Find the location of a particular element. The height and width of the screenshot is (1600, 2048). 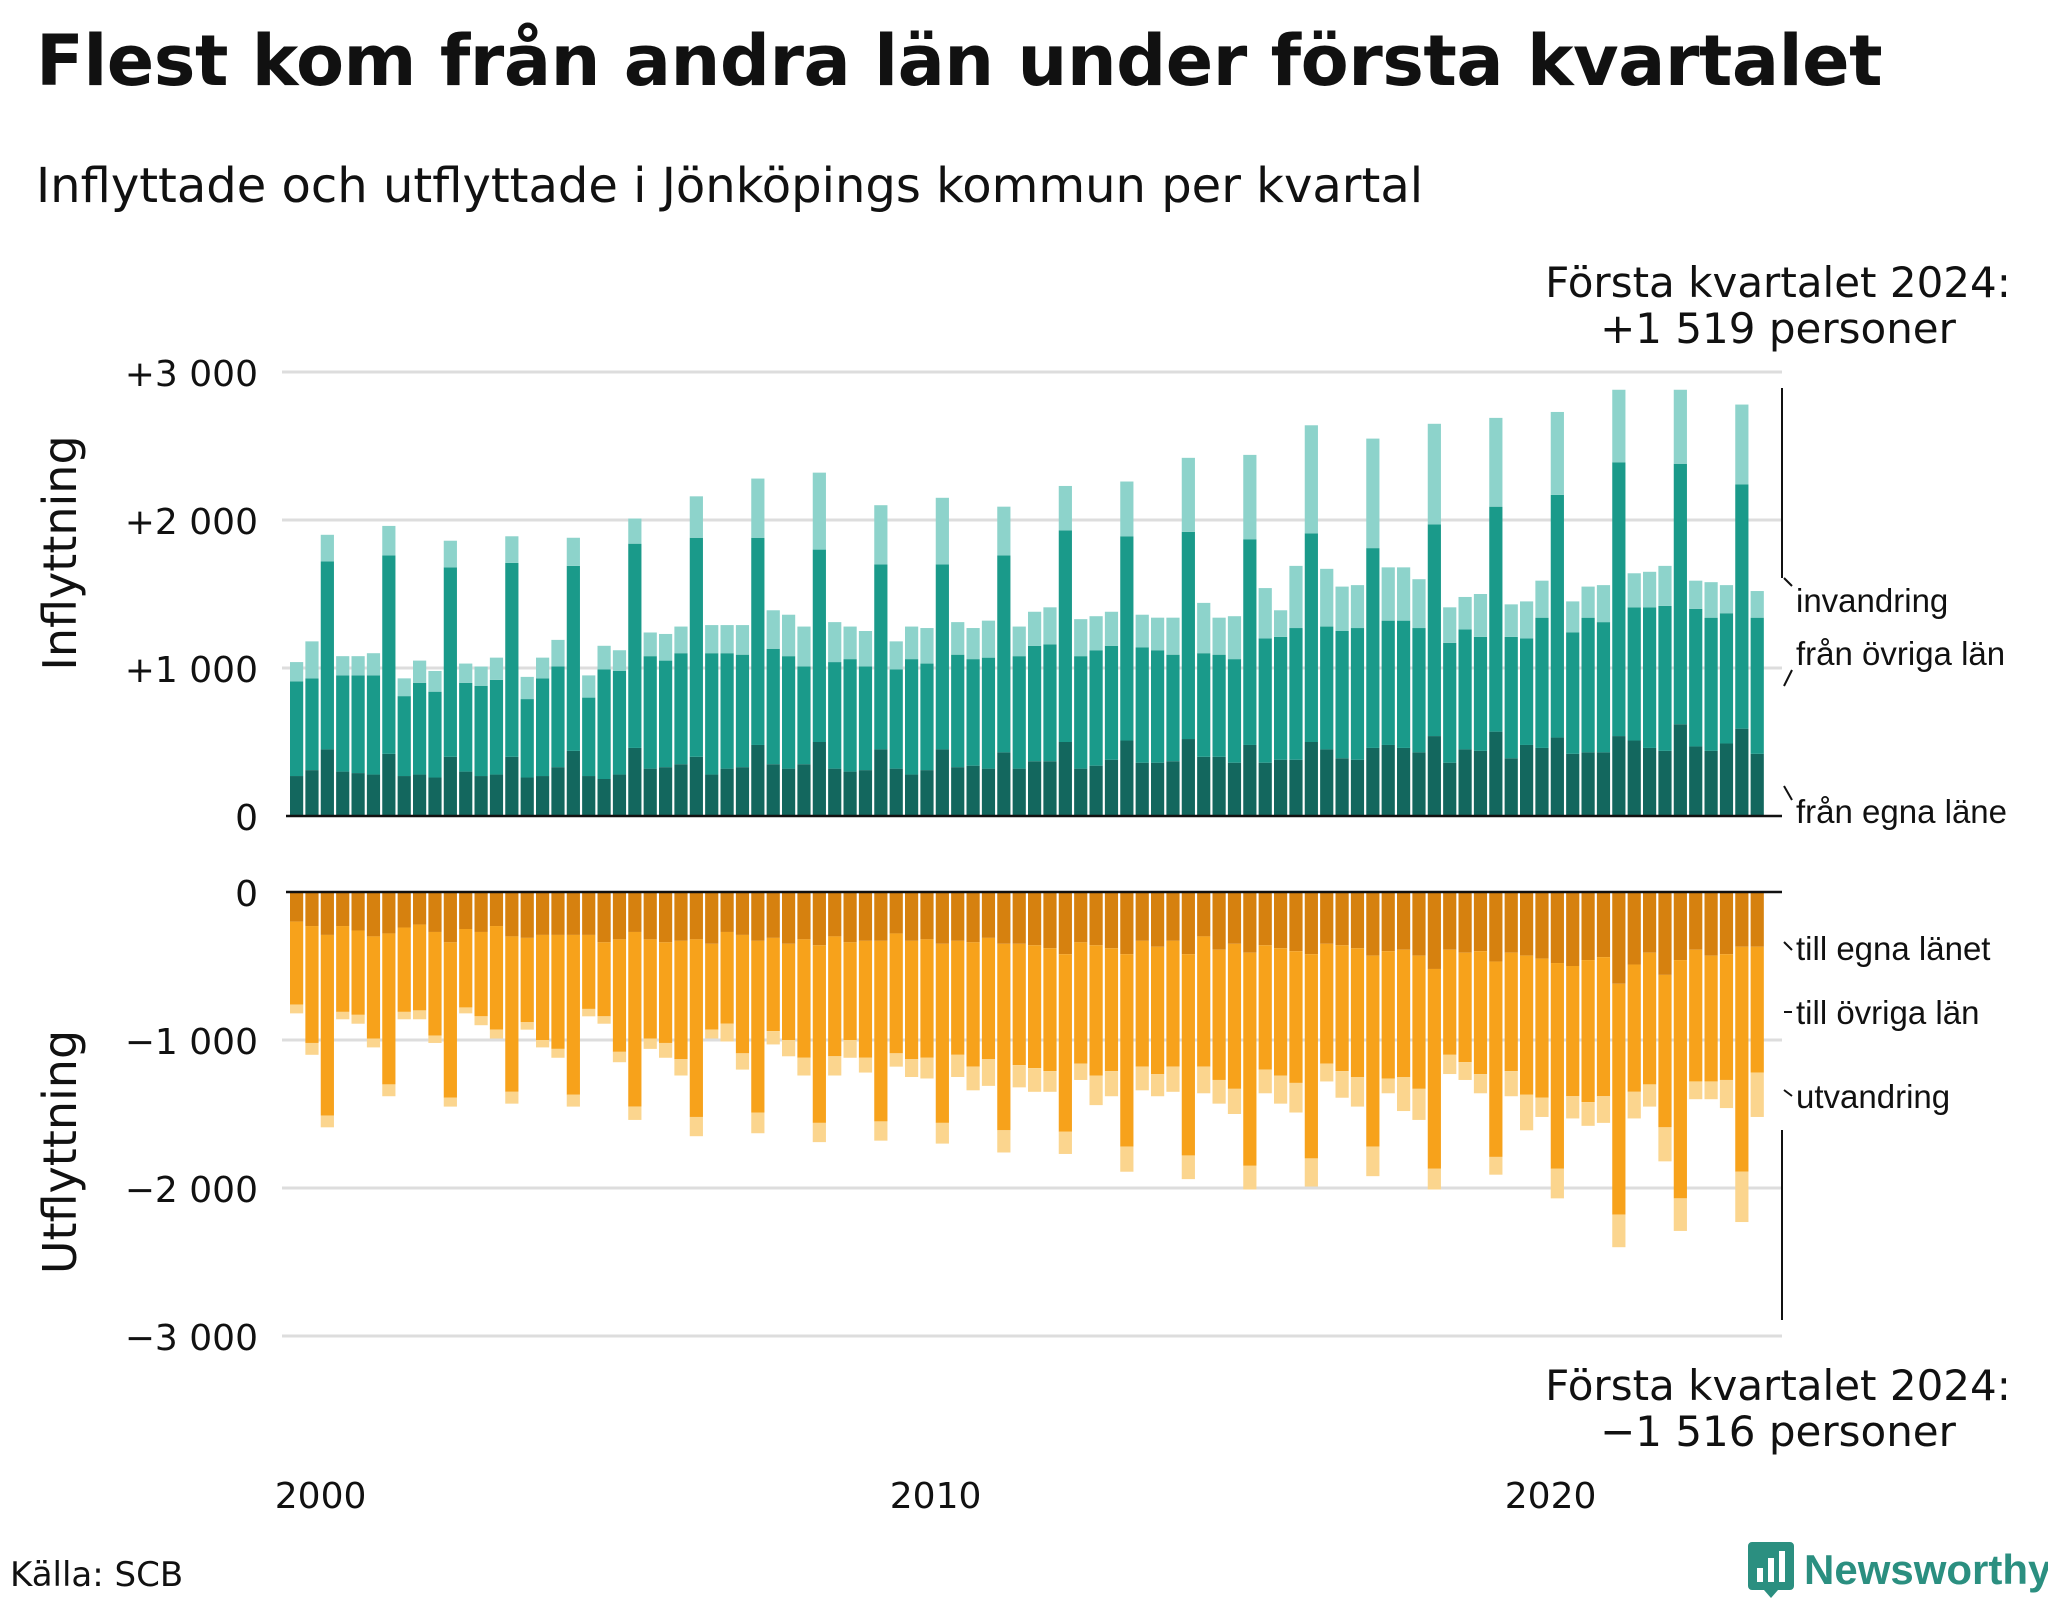

bar-chart-icon is located at coordinates (1771, 1570).